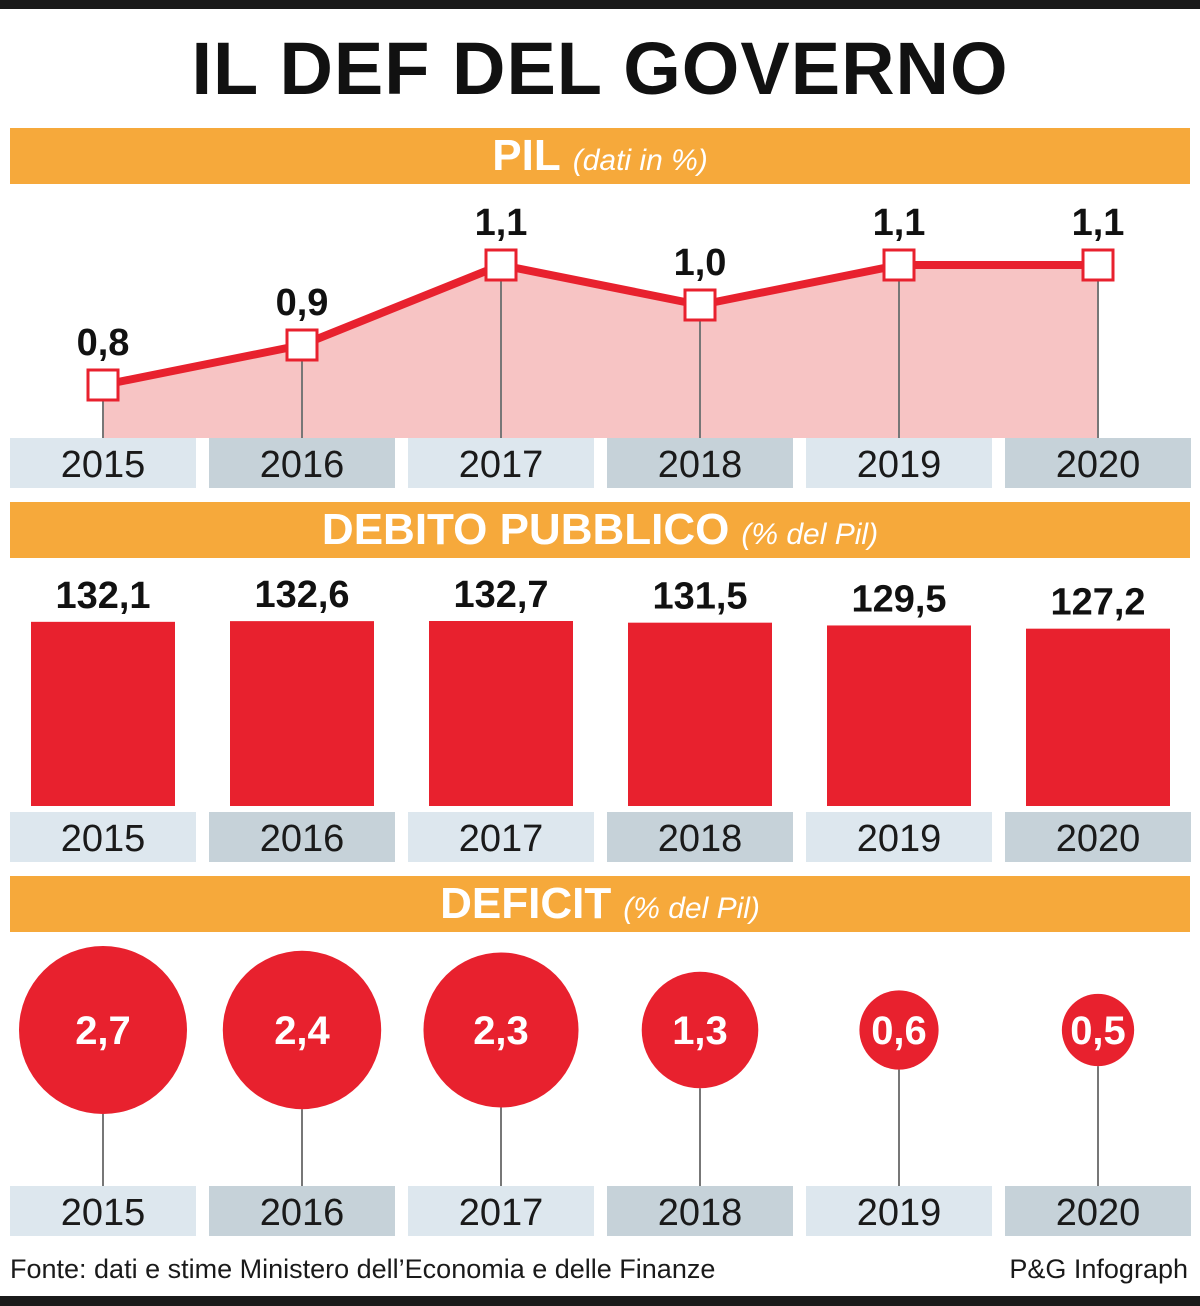 The height and width of the screenshot is (1306, 1200). Describe the element at coordinates (102, 596) in the screenshot. I see `debito-value-label-2015: 132,1` at that location.